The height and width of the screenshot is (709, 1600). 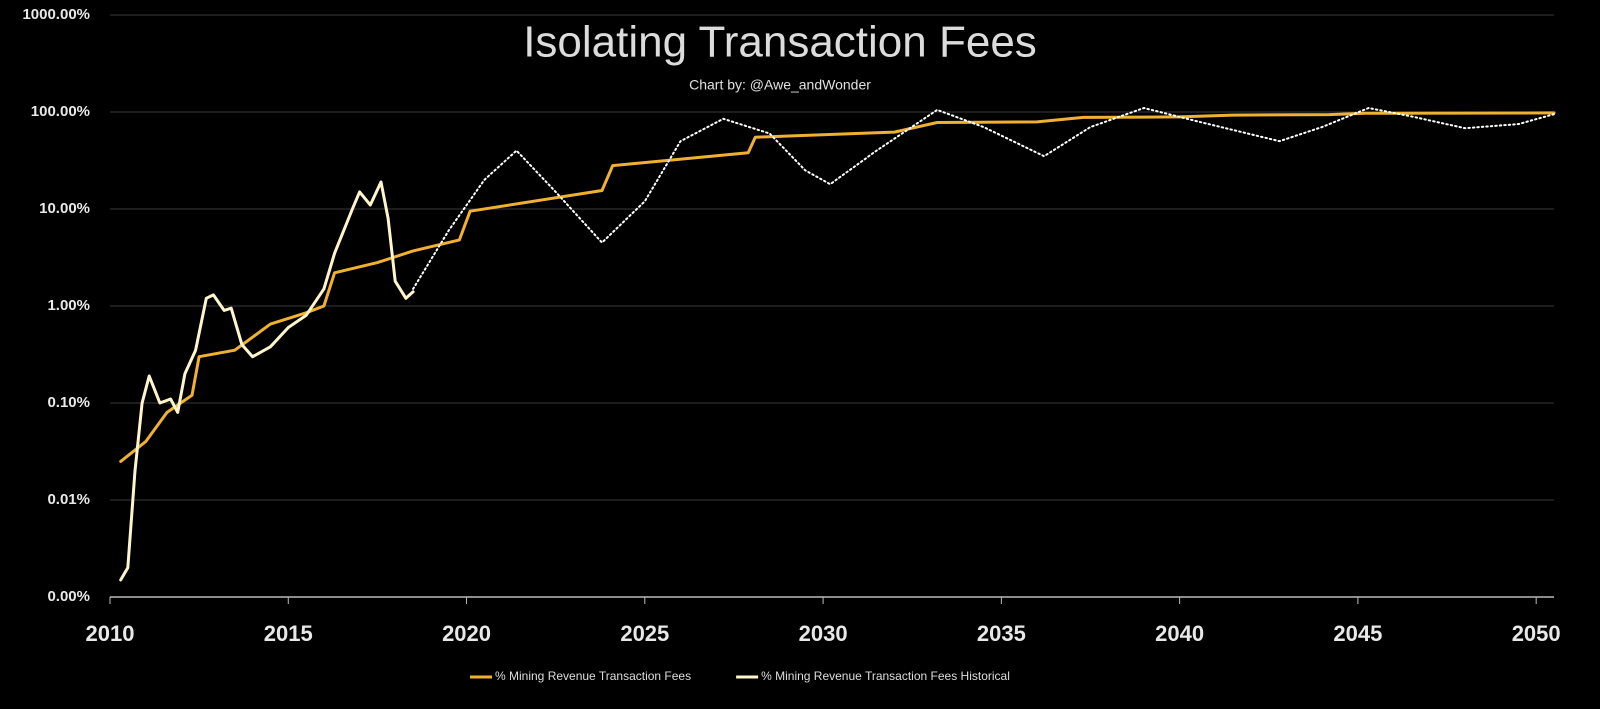 I want to click on y-tick-label: 0.10%, so click(x=68, y=402).